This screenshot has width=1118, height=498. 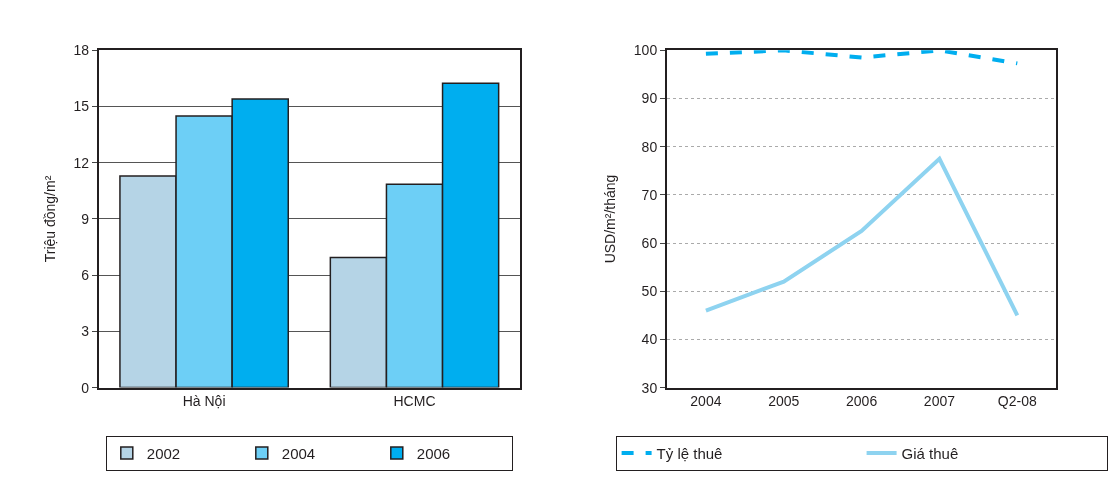 What do you see at coordinates (649, 194) in the screenshot?
I see `y-tick-label: 70` at bounding box center [649, 194].